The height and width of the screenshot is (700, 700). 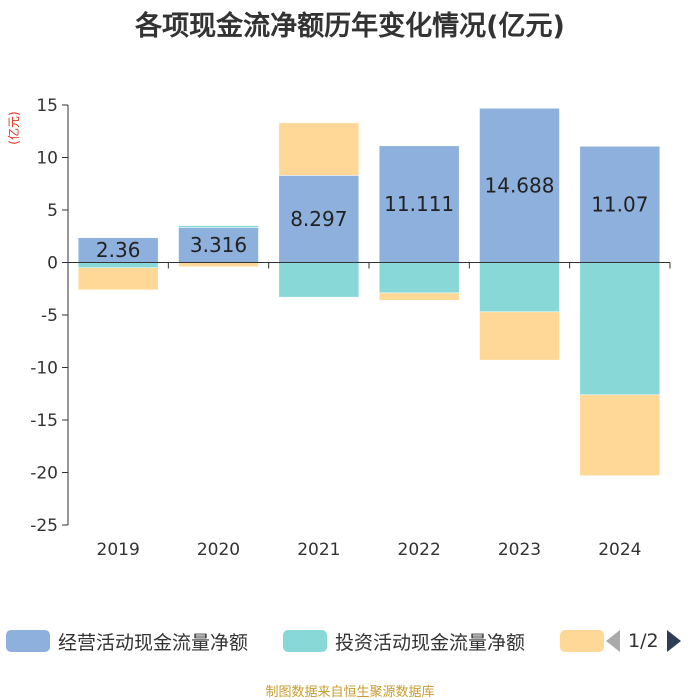 I want to click on y-tick-label: -25, so click(x=44, y=526).